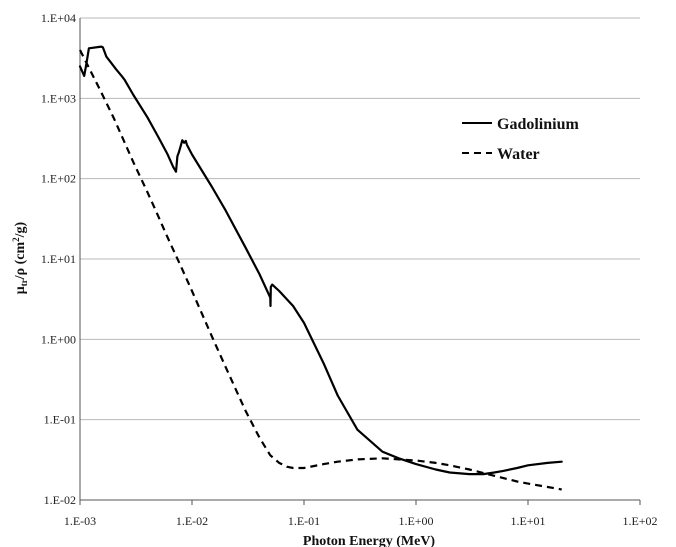  I want to click on y-tick-label: 1.E+04, so click(58, 18).